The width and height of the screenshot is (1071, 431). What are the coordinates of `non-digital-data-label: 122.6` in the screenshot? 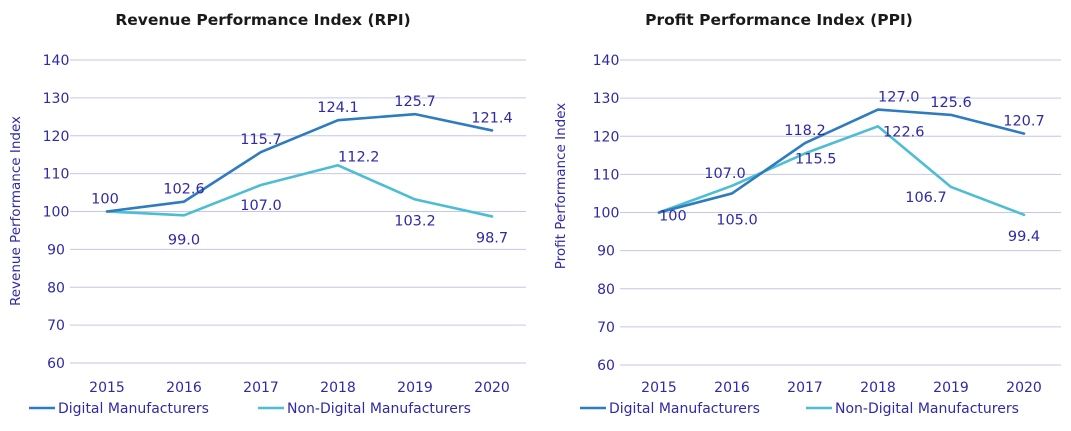 It's located at (904, 132).